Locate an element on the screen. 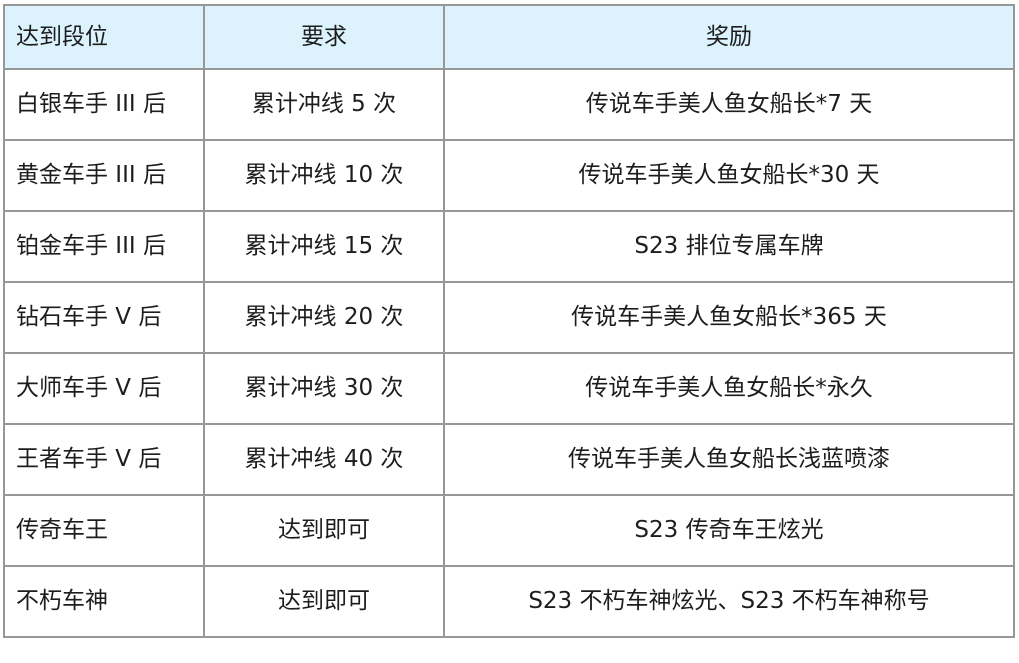 This screenshot has width=1019, height=663. table-row: 不朽车神 达到即可 S23 不朽车神炫光、S23 不朽车神称号 is located at coordinates (509, 601).